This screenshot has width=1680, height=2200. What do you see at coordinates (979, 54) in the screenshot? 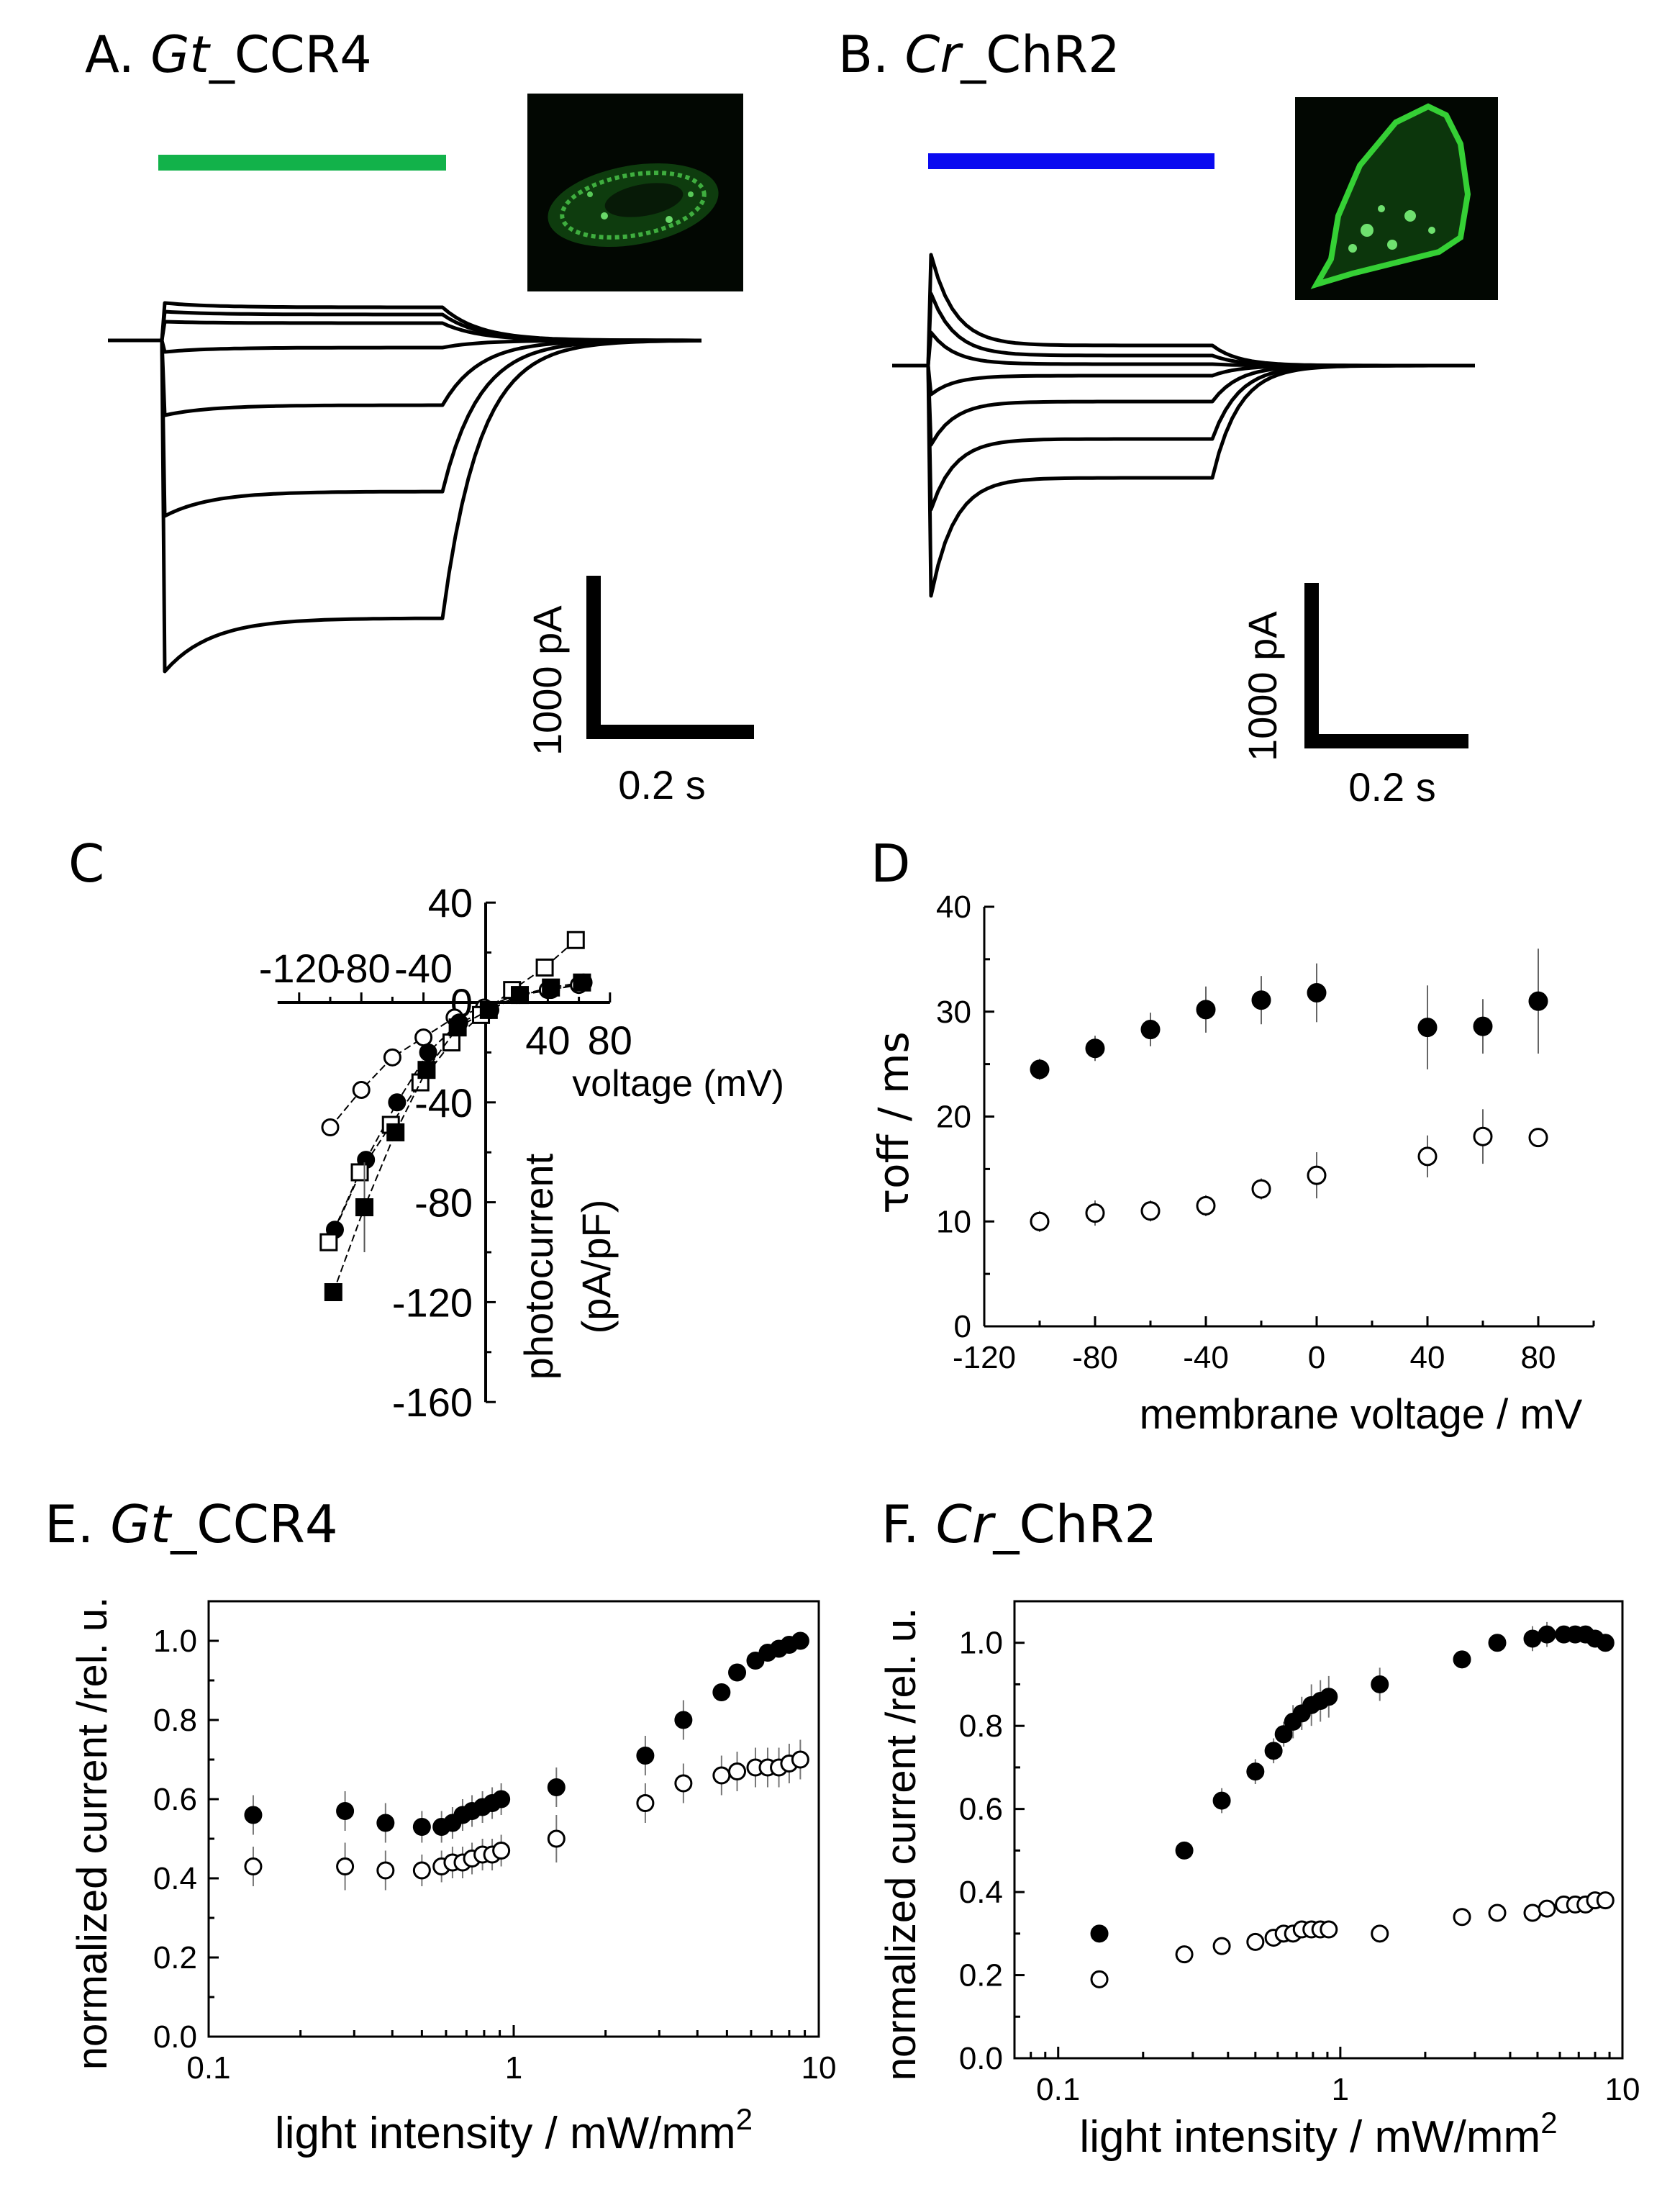
I see `panel-b-title: B. Cr_ChR2` at bounding box center [979, 54].